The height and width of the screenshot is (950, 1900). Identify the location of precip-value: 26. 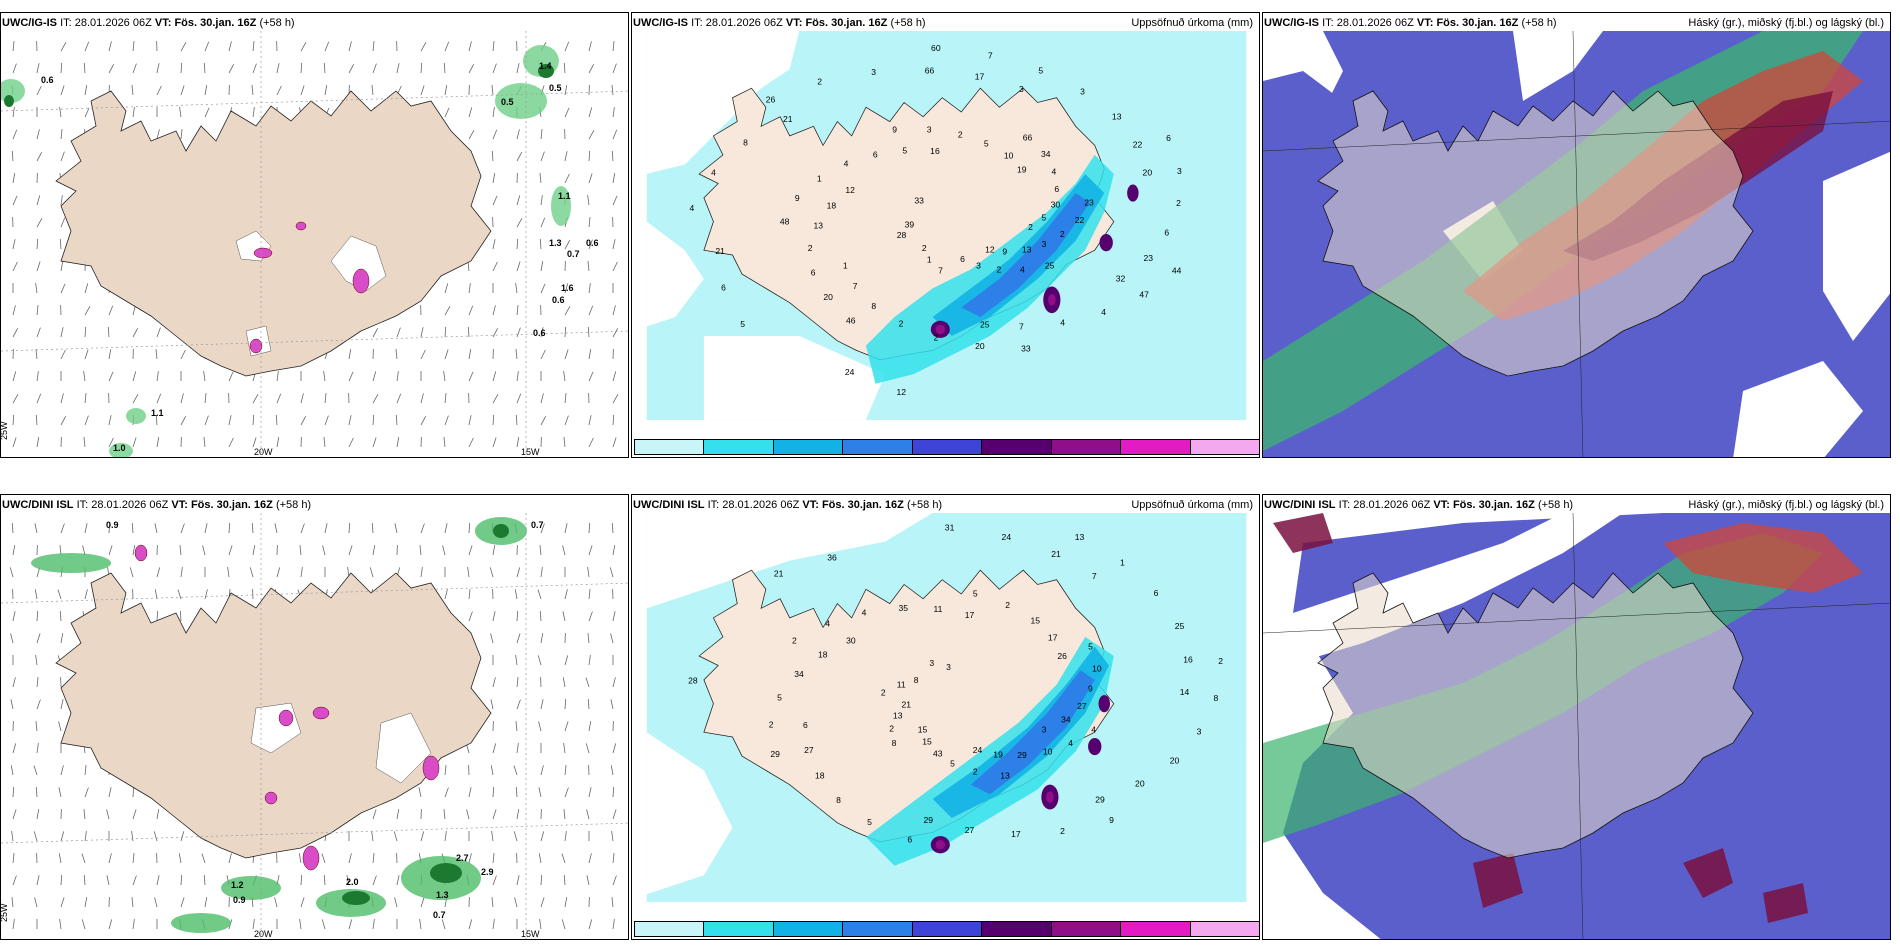
(771, 99).